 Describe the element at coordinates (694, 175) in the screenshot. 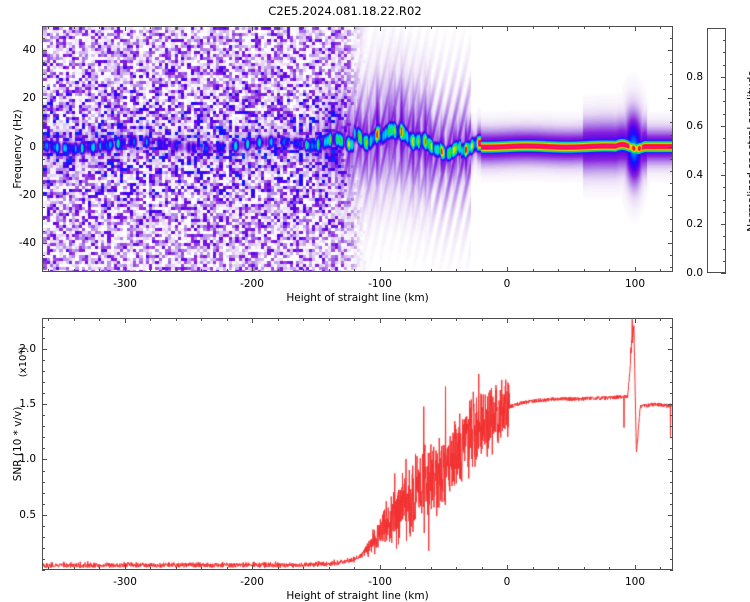

I see `colorbar-tick-label: 0.4` at that location.